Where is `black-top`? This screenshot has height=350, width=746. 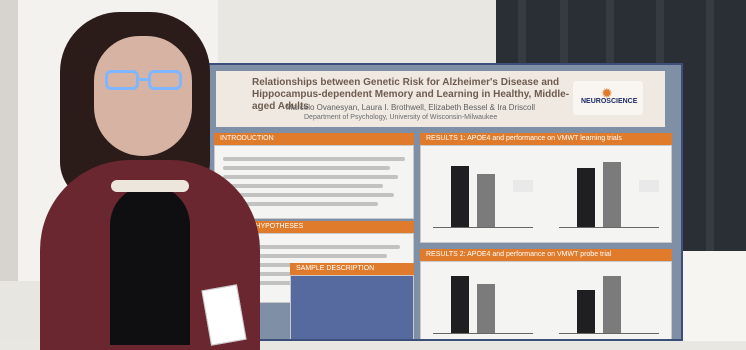
black-top is located at coordinates (150, 265).